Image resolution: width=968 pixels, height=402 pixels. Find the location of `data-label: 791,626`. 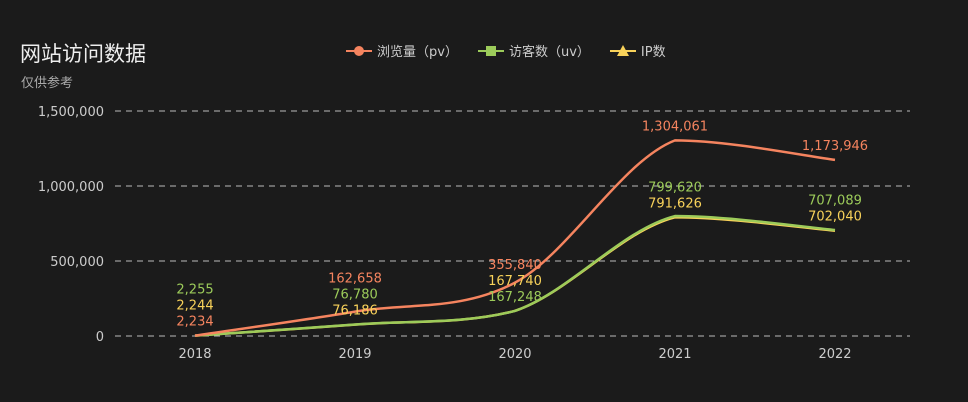

data-label: 791,626 is located at coordinates (675, 203).